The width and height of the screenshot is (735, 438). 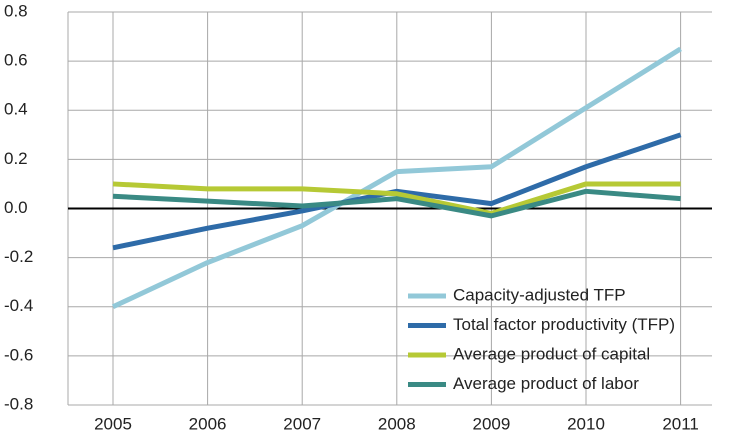 I want to click on y-tick-label: 0.2, so click(x=16, y=158).